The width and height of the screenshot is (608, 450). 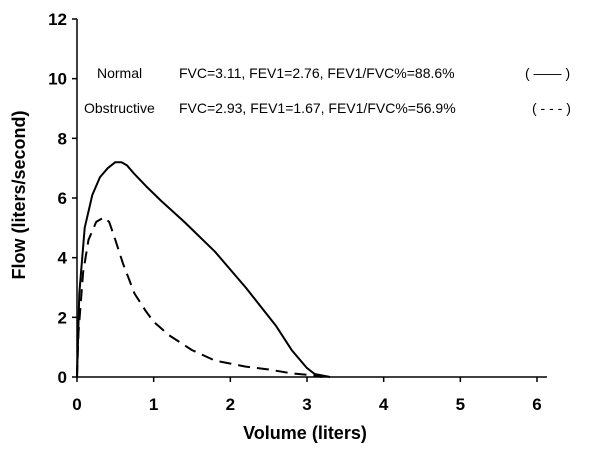 I want to click on x-tick-label: 4, so click(x=384, y=404).